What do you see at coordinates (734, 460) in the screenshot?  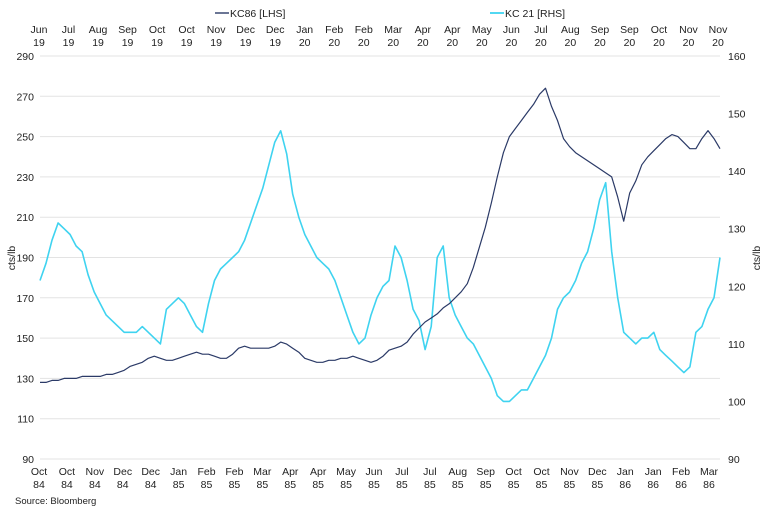 I see `right-y-tick-label: 90` at bounding box center [734, 460].